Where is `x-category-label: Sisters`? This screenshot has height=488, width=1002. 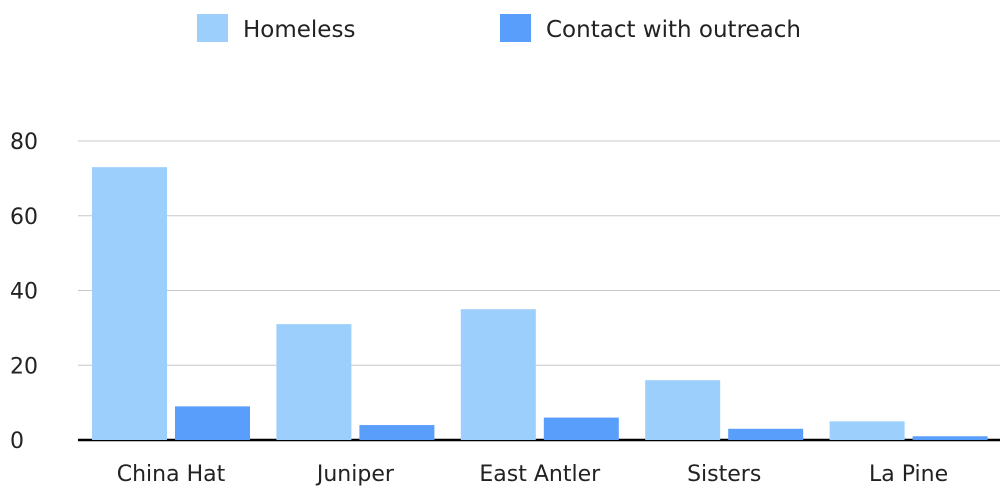
x-category-label: Sisters is located at coordinates (724, 474).